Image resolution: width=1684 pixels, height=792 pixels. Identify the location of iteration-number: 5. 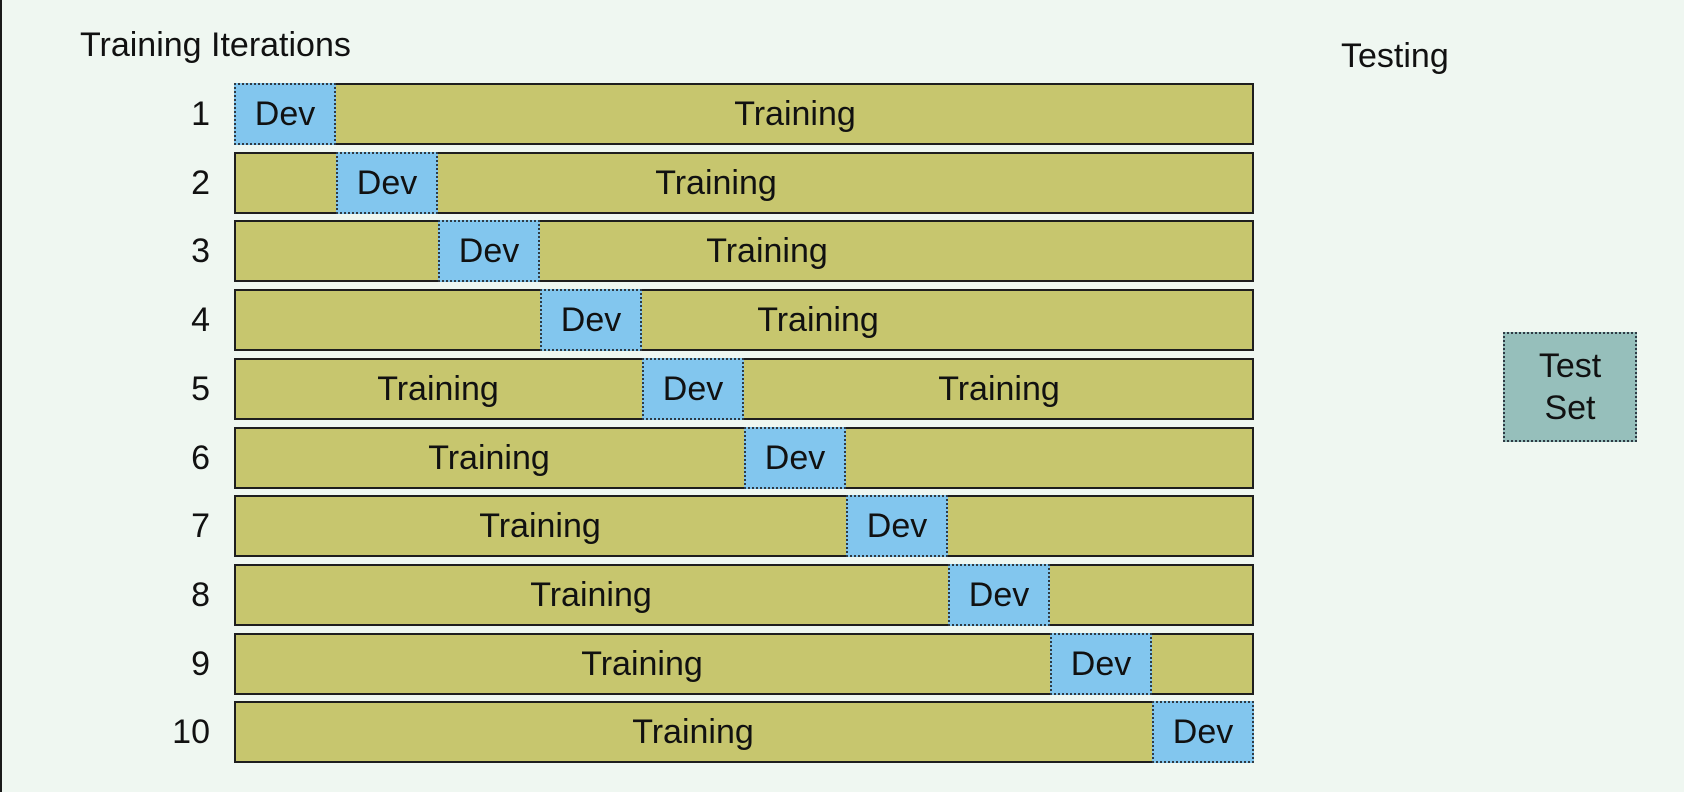
(200, 389).